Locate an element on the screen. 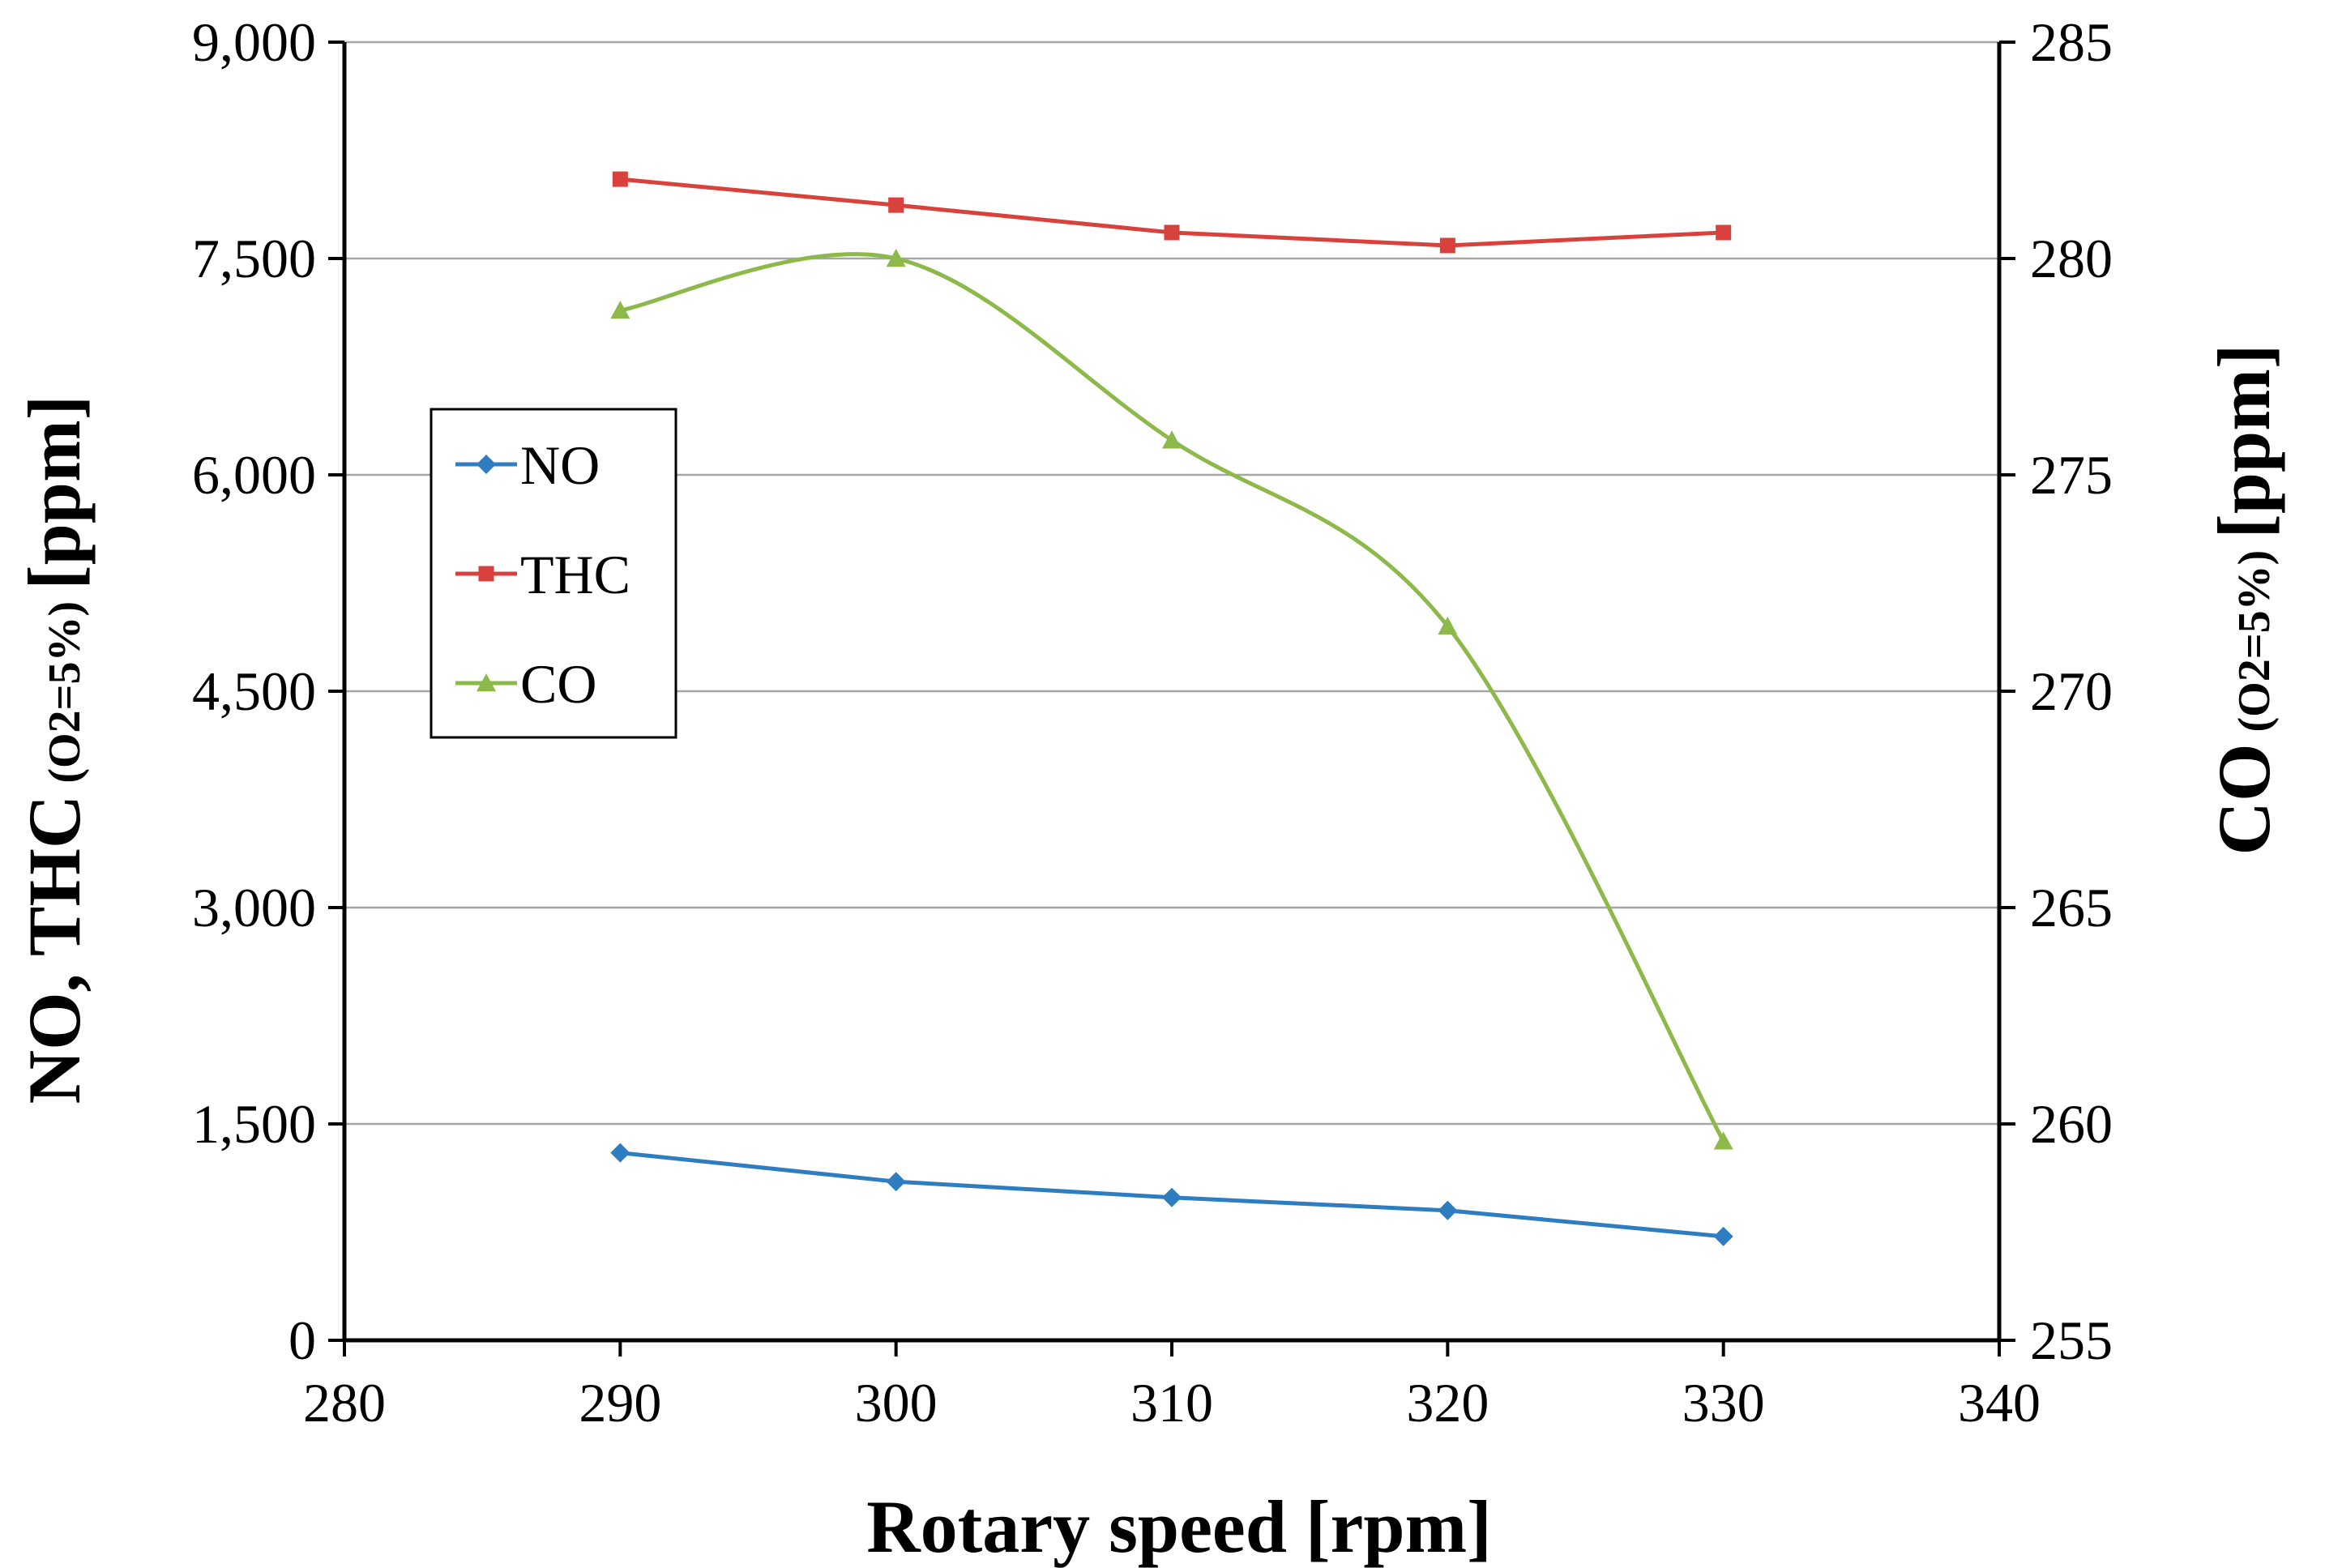  legend-marker-thc is located at coordinates (486, 574).